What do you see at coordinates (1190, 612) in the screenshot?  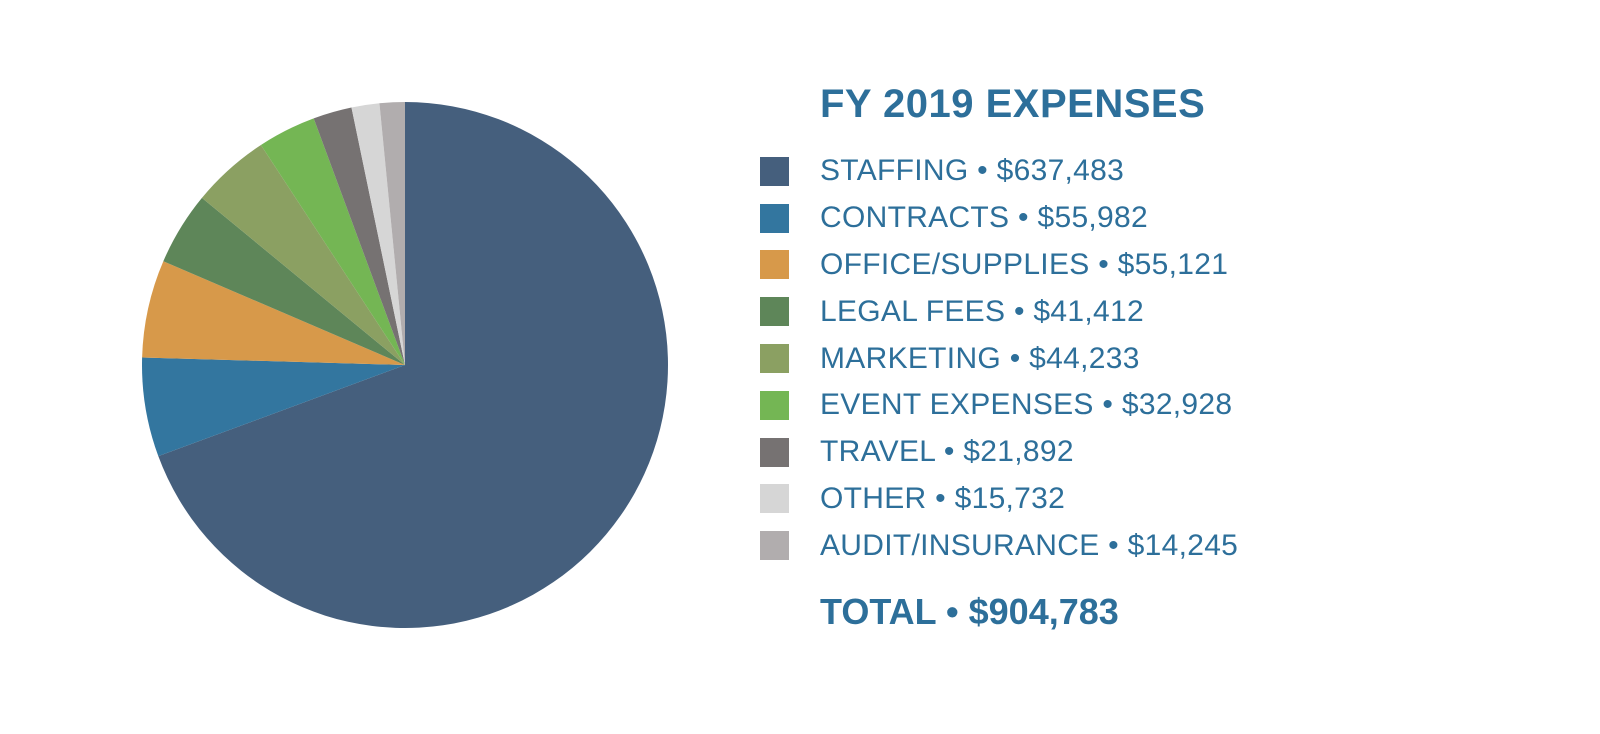 I see `total-label: TOTAL • $904,783` at bounding box center [1190, 612].